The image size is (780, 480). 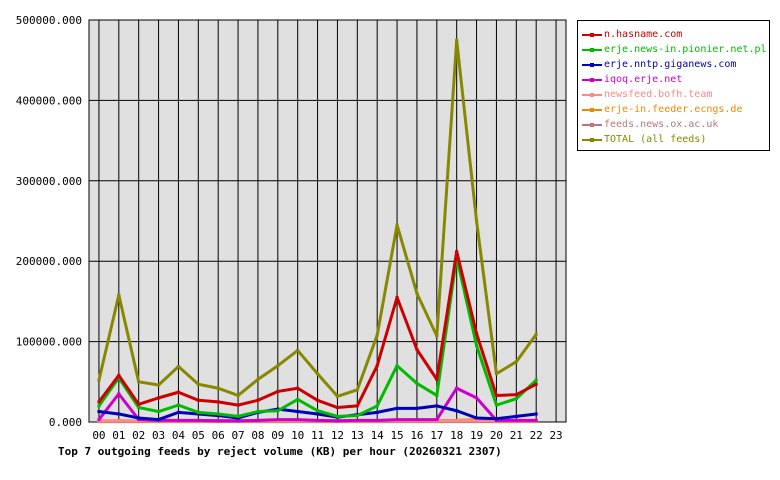 What do you see at coordinates (661, 124) in the screenshot?
I see `legend-label: feeds.news.ox.ac.uk` at bounding box center [661, 124].